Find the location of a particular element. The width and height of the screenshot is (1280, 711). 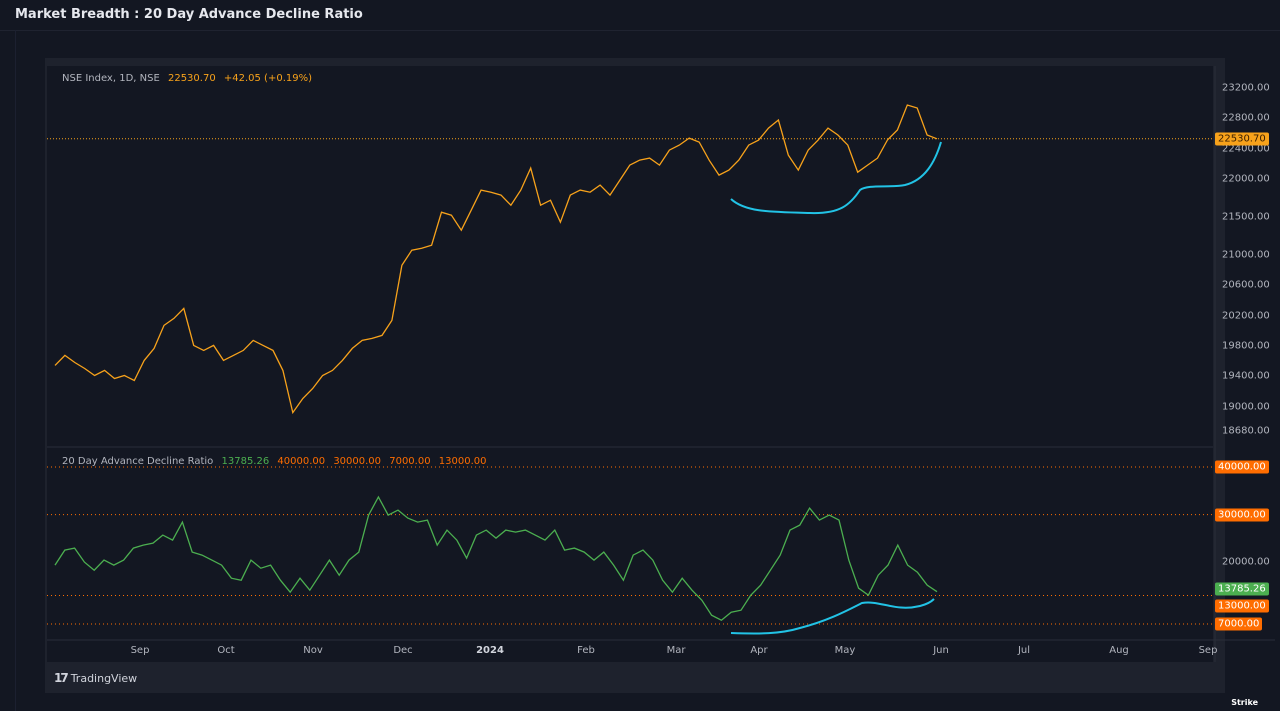

level-badge: 30000.00 is located at coordinates (1242, 515).